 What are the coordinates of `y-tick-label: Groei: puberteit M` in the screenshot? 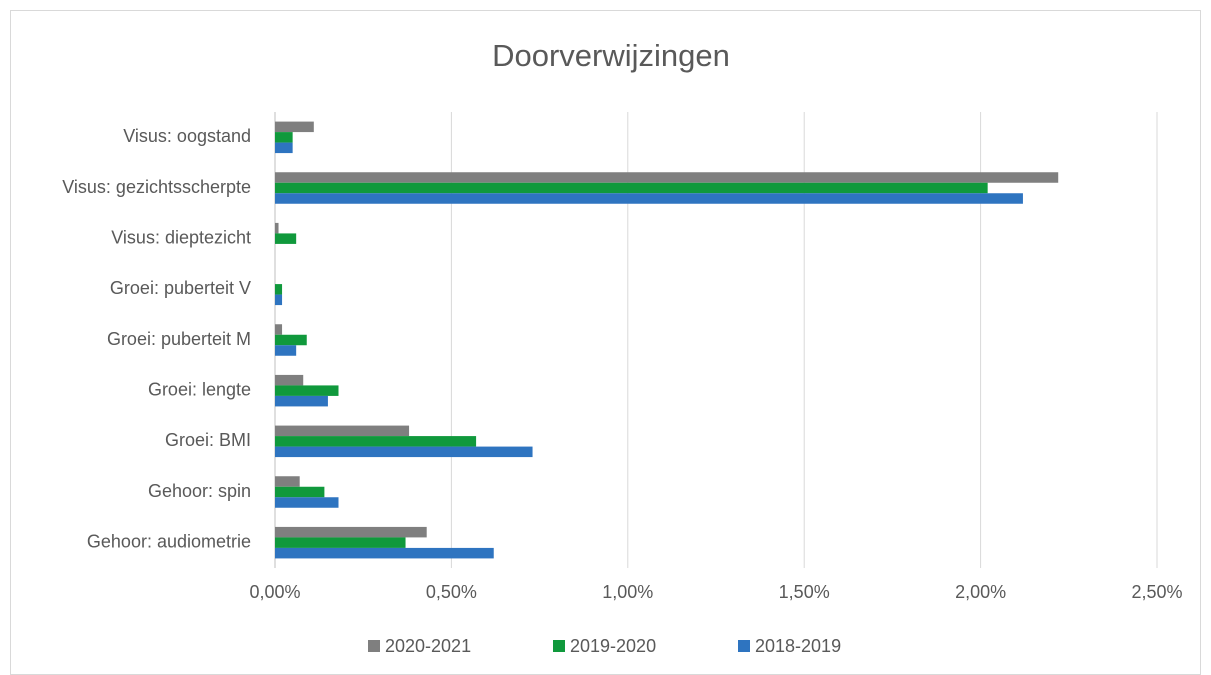 It's located at (179, 339).